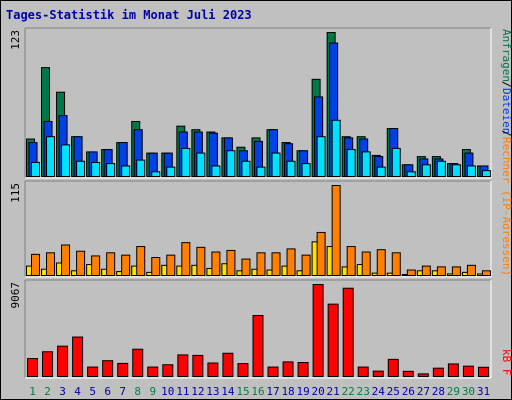  I want to click on day-label-27: 27, so click(423, 391).